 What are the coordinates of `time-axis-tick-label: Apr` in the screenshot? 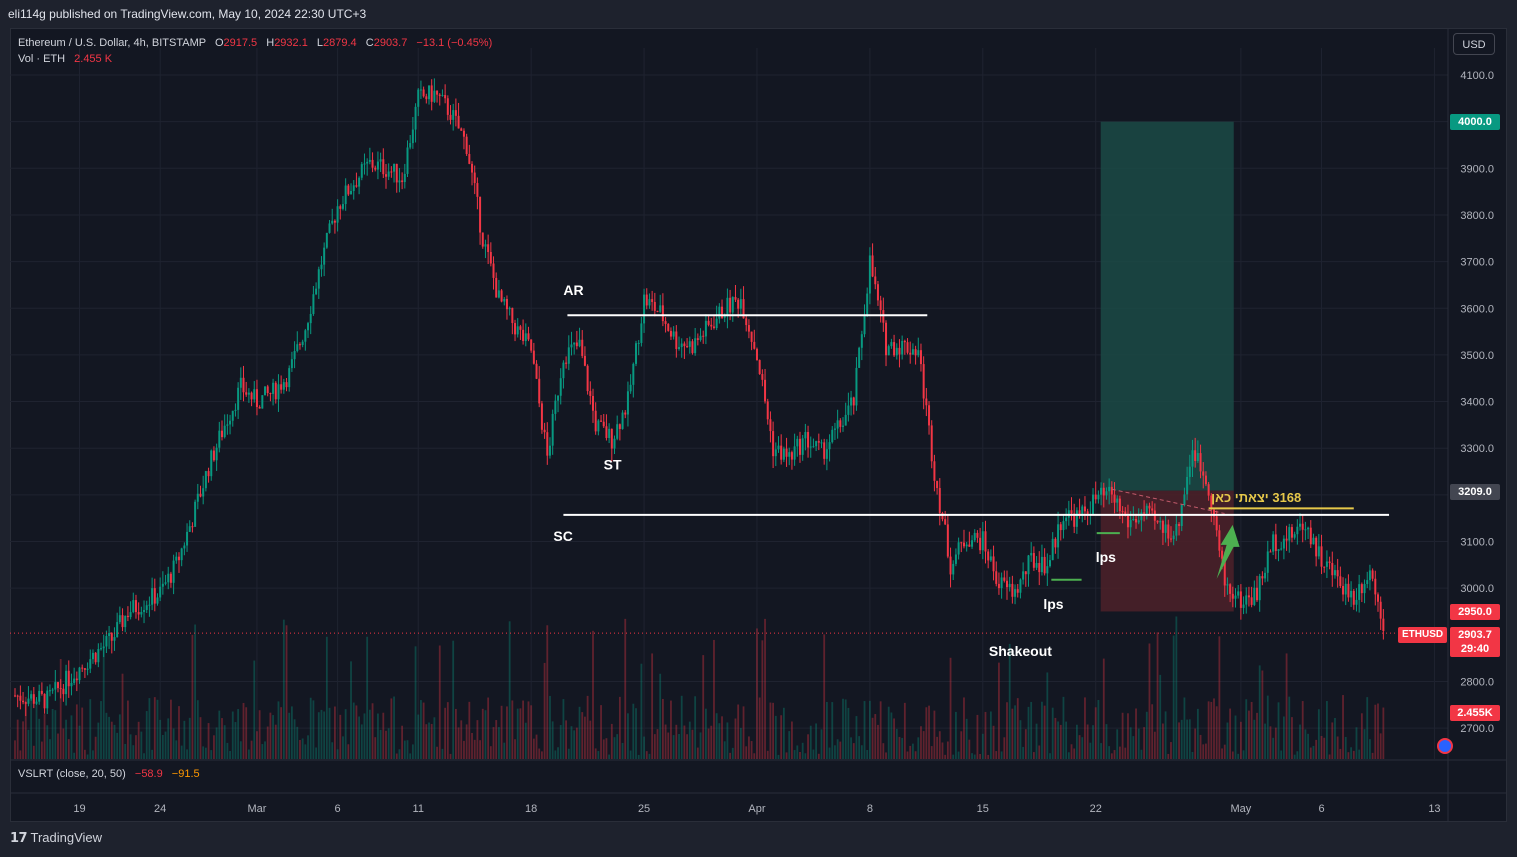 It's located at (756, 809).